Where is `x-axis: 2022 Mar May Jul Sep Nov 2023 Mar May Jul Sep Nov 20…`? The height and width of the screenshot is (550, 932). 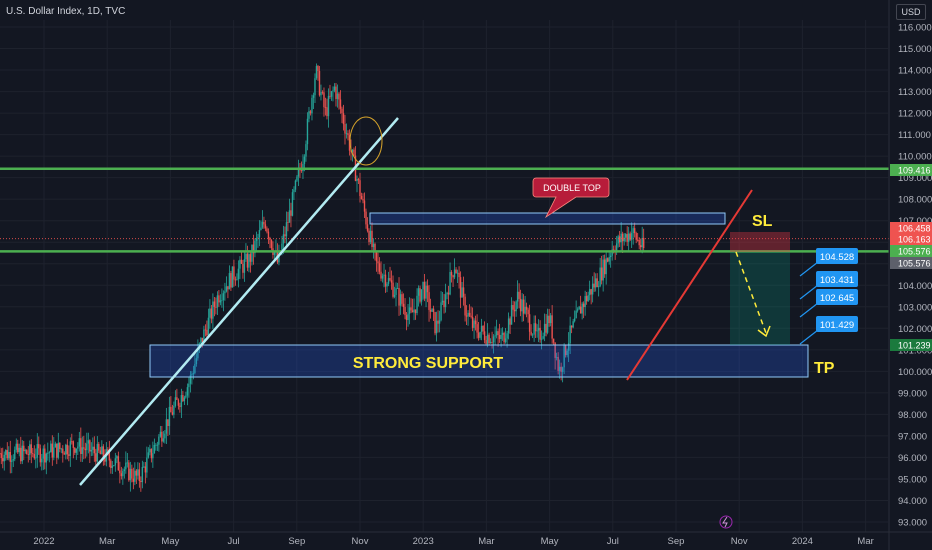
x-axis: 2022 Mar May Jul Sep Nov 2023 Mar May Jul Sep Nov 20… is located at coordinates (466, 539).